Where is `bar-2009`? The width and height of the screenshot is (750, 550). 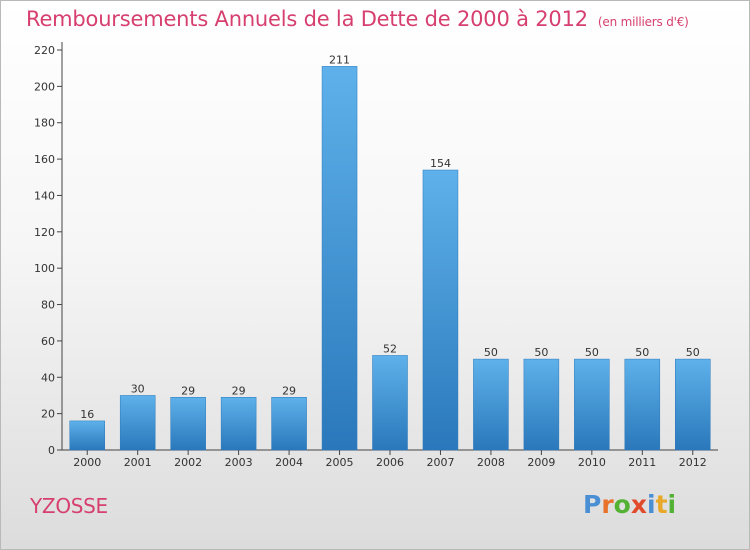
bar-2009 is located at coordinates (541, 404).